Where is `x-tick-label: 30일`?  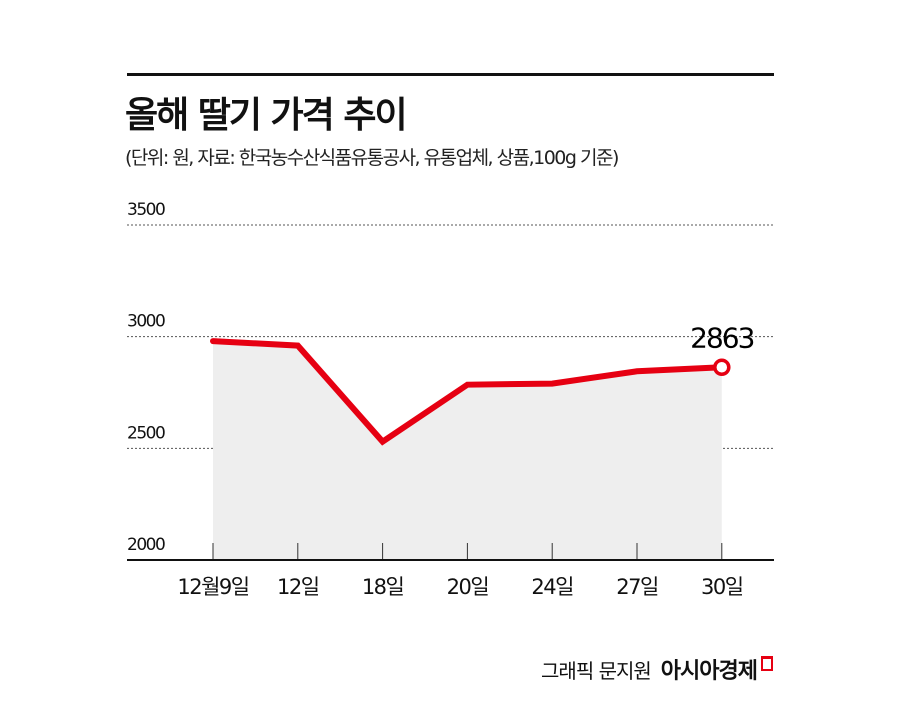 x-tick-label: 30일 is located at coordinates (722, 587).